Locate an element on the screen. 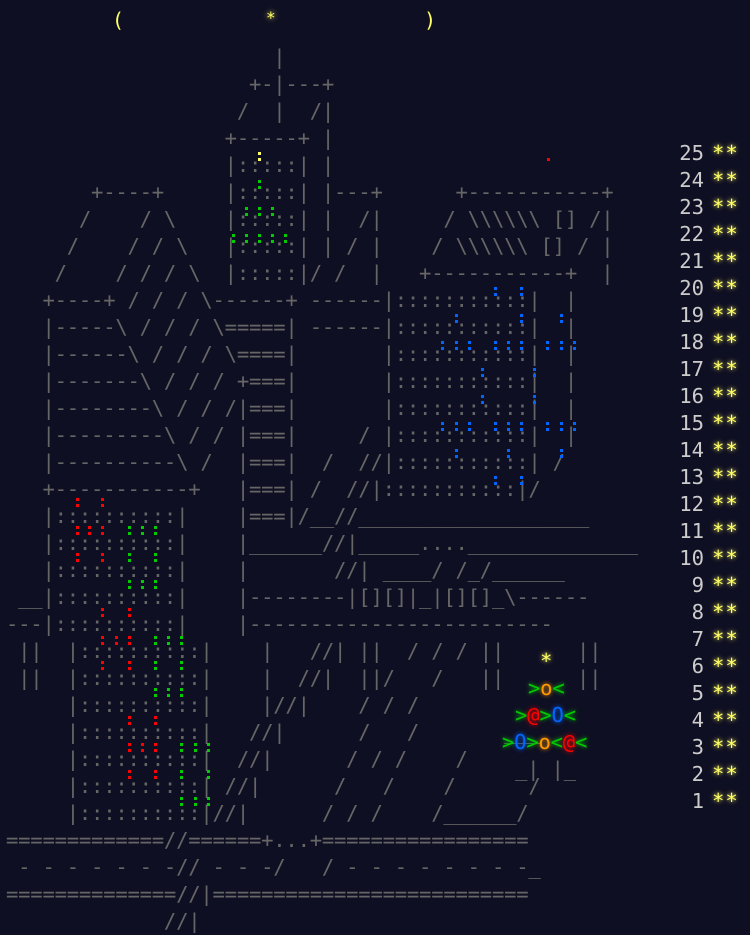 Image resolution: width=750 pixels, height=935 pixels. day-number: 3 is located at coordinates (697, 747).